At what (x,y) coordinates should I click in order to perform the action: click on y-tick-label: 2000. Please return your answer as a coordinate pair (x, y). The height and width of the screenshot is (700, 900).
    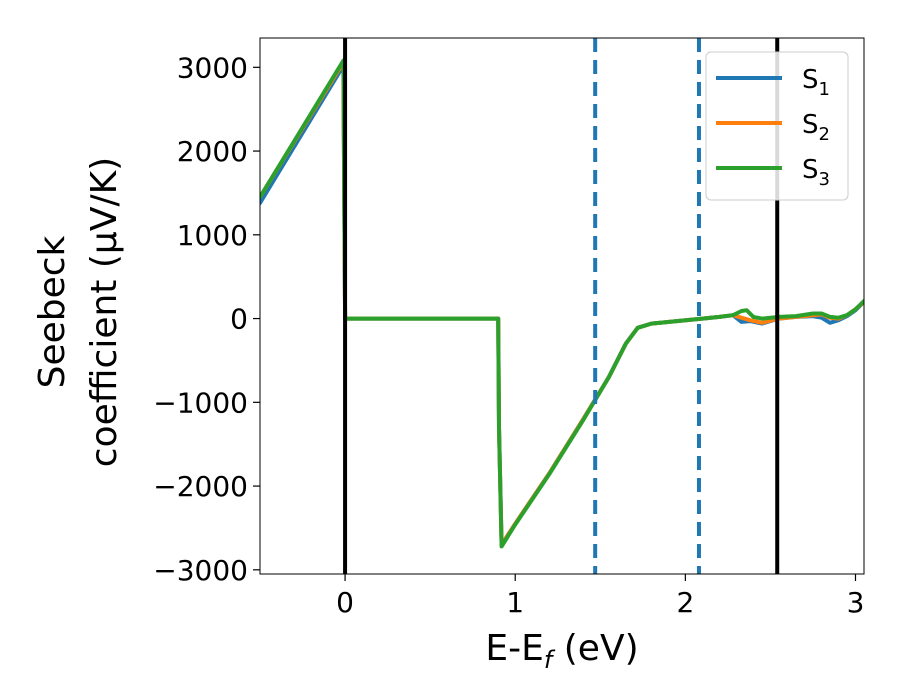
    Looking at the image, I should click on (212, 151).